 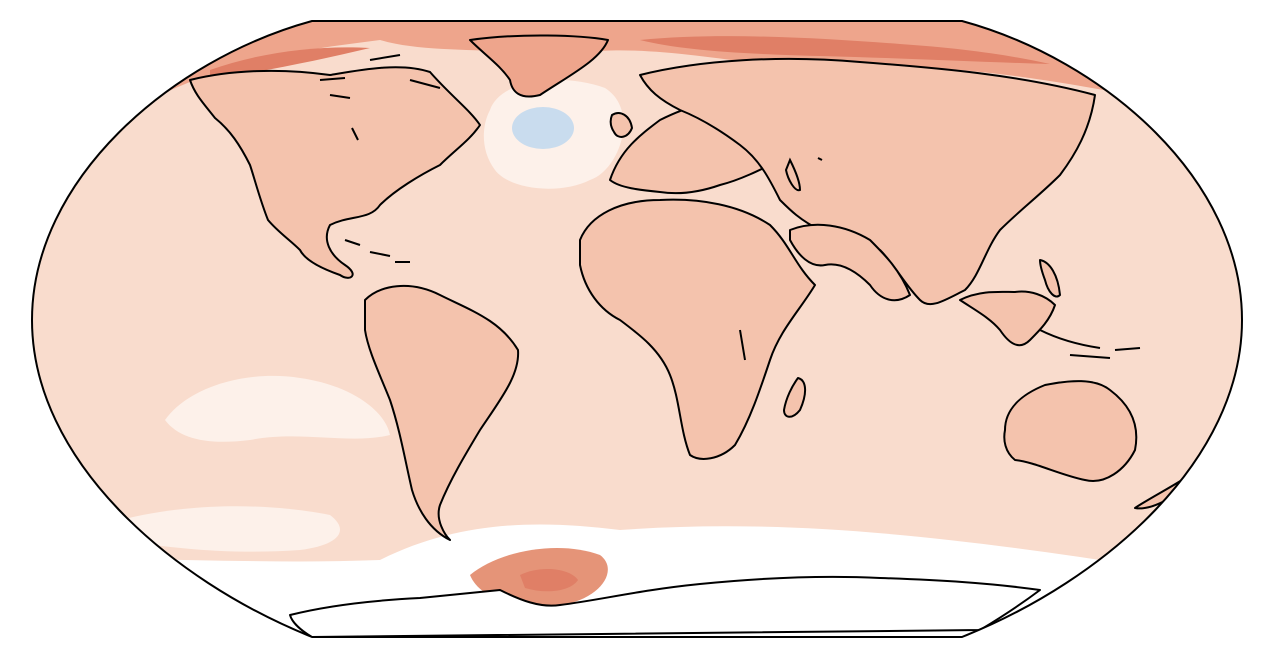 What do you see at coordinates (335, 172) in the screenshot?
I see `north-america-land` at bounding box center [335, 172].